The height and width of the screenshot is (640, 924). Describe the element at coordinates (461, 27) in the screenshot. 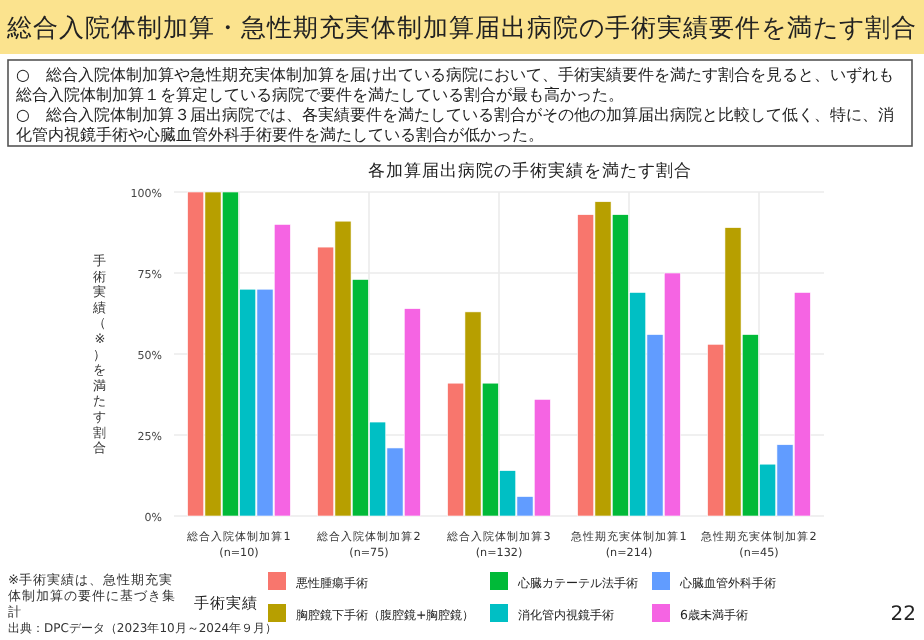

I see `chart-title: 総合入院体制加算・急性期充実体制加算届出病院の手術実績要件を満たす割合` at that location.